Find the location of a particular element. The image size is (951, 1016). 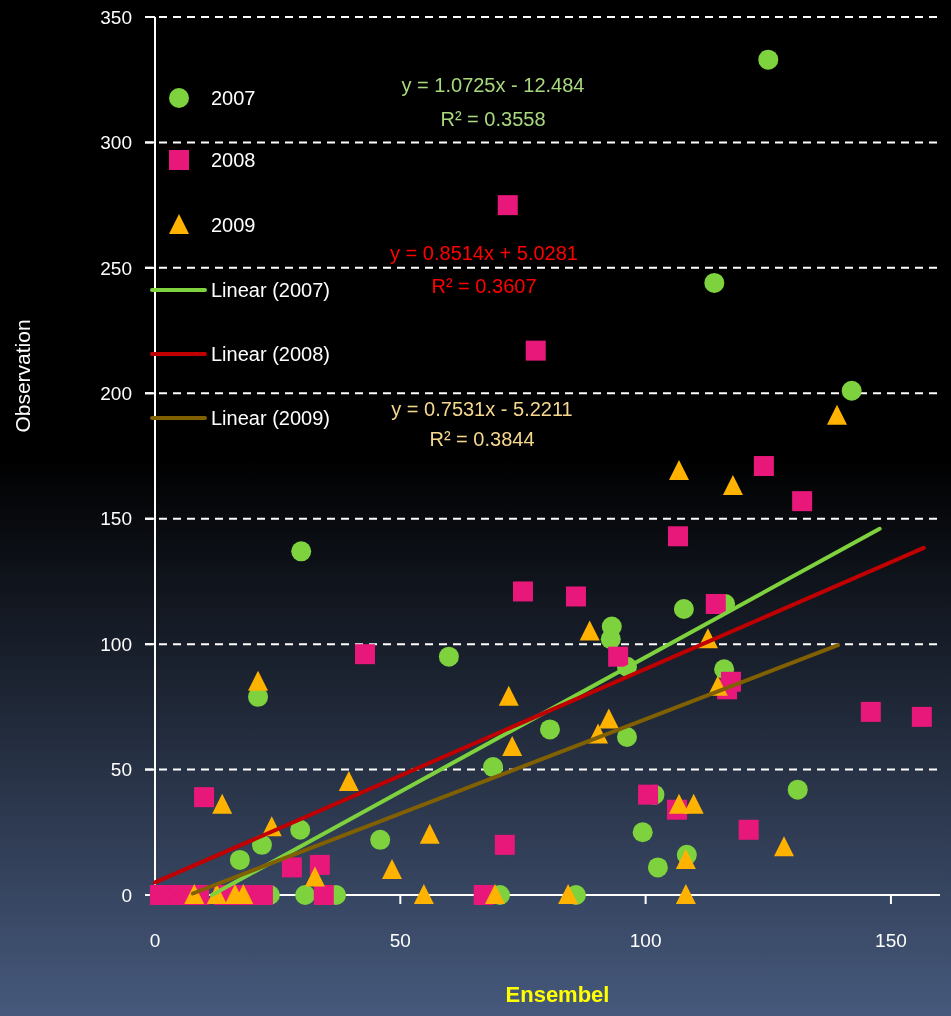

legend-label: Linear (2007) is located at coordinates (270, 290).